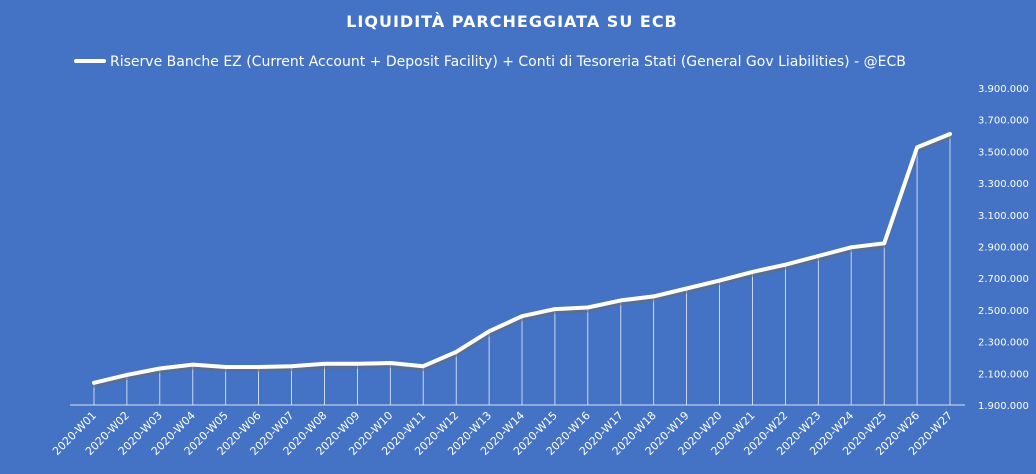 The image size is (1036, 474). What do you see at coordinates (1003, 184) in the screenshot?
I see `y-tick-label: 3.300.000` at bounding box center [1003, 184].